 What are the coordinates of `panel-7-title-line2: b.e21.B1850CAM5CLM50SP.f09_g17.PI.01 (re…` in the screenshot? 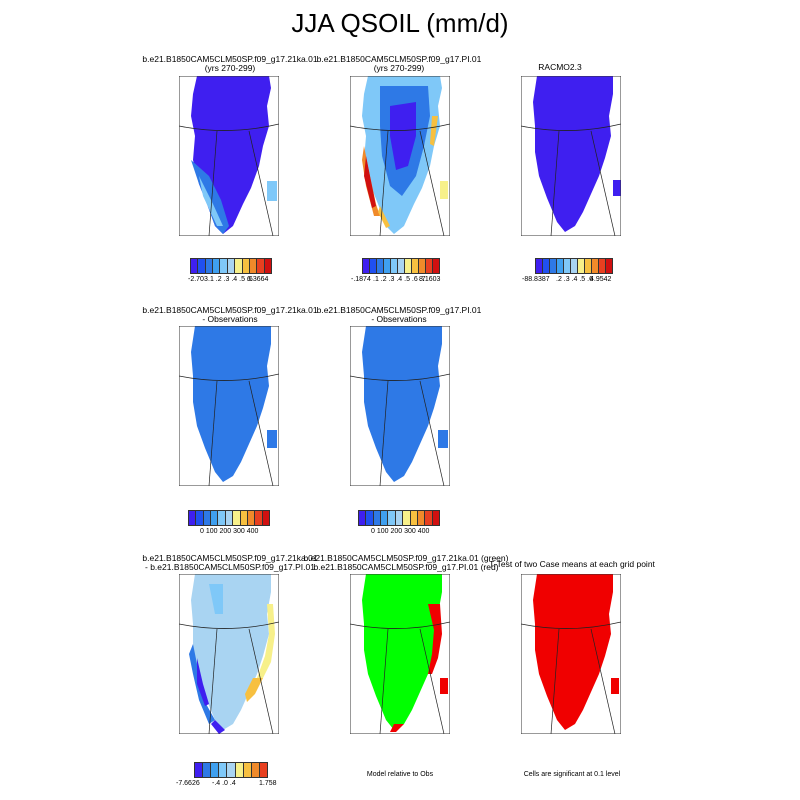 It's located at (406, 567).